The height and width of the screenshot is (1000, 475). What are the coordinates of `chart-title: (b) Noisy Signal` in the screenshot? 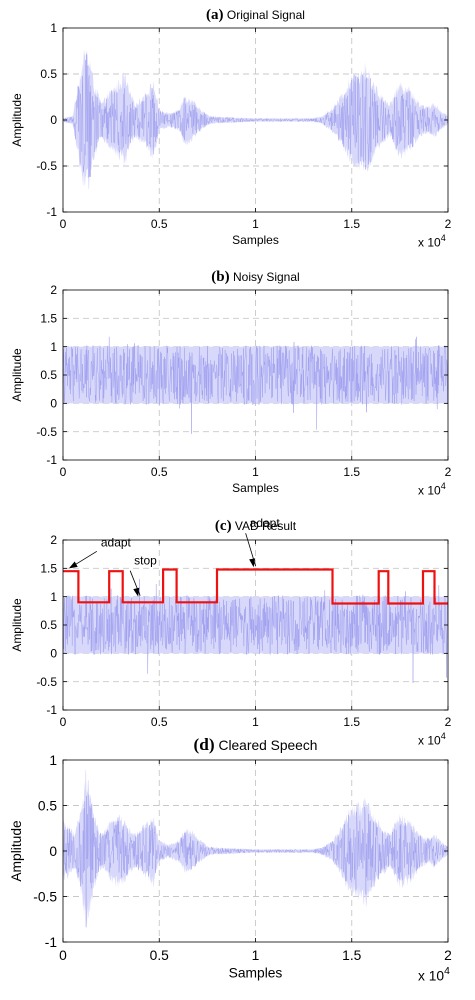 It's located at (255, 277).